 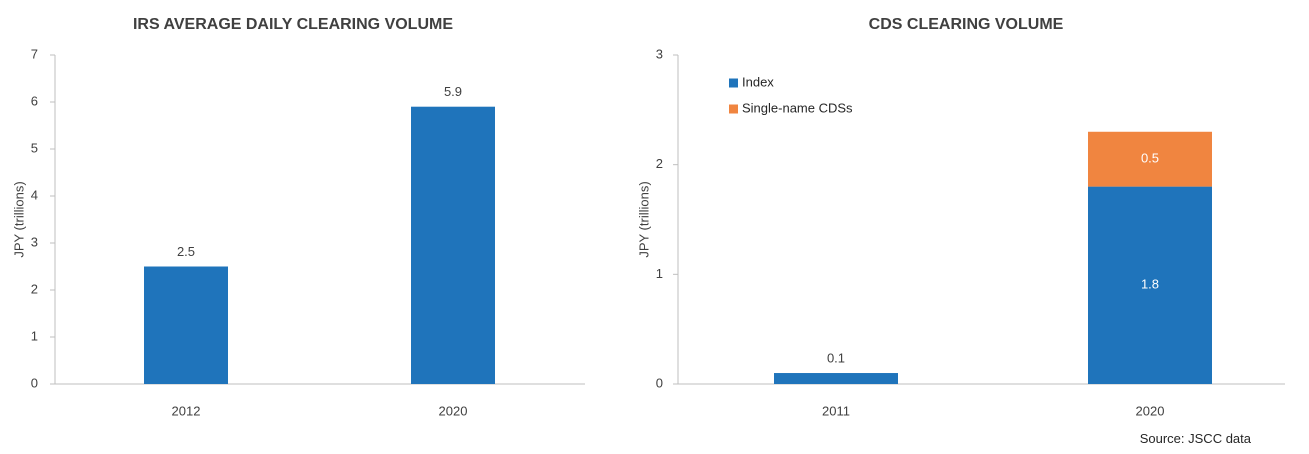 What do you see at coordinates (186, 325) in the screenshot?
I see `bar-2012` at bounding box center [186, 325].